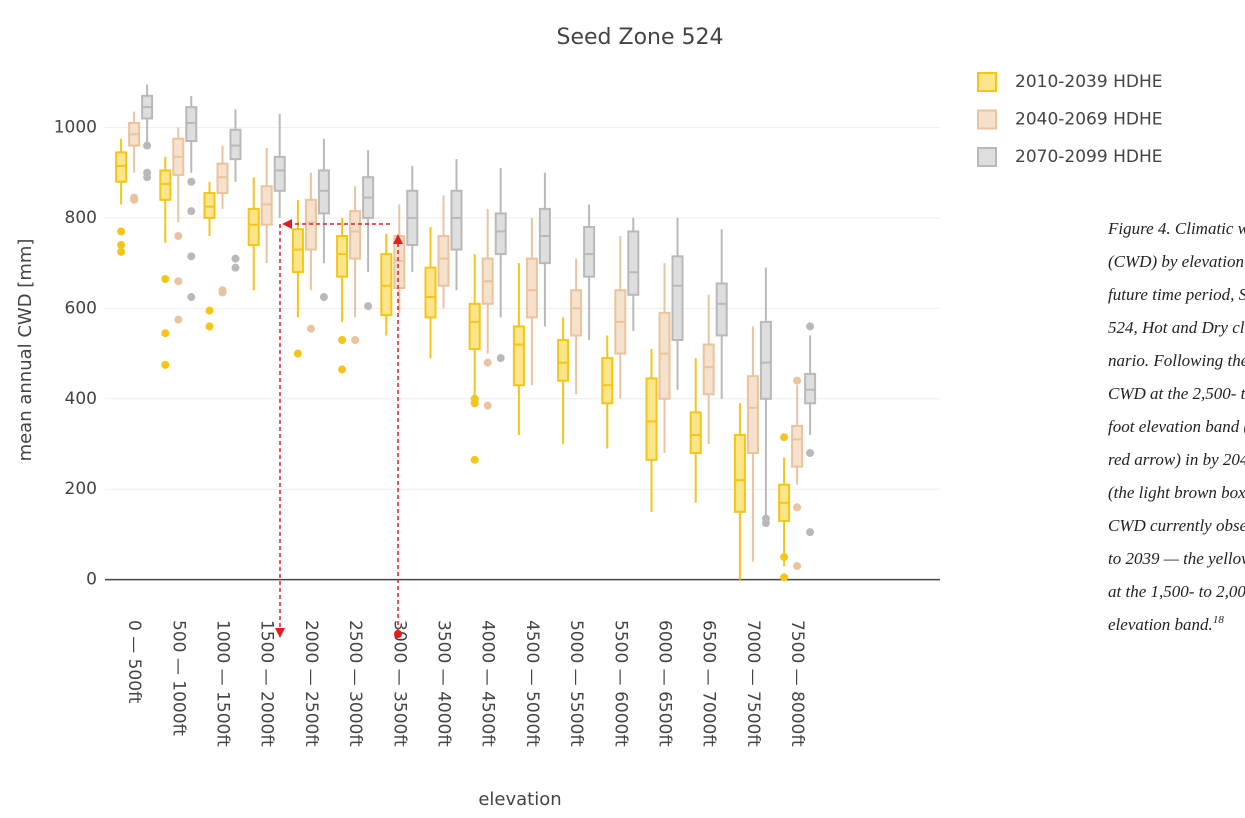  I want to click on x-tick-label: 5000 — 5500ft, so click(576, 683).